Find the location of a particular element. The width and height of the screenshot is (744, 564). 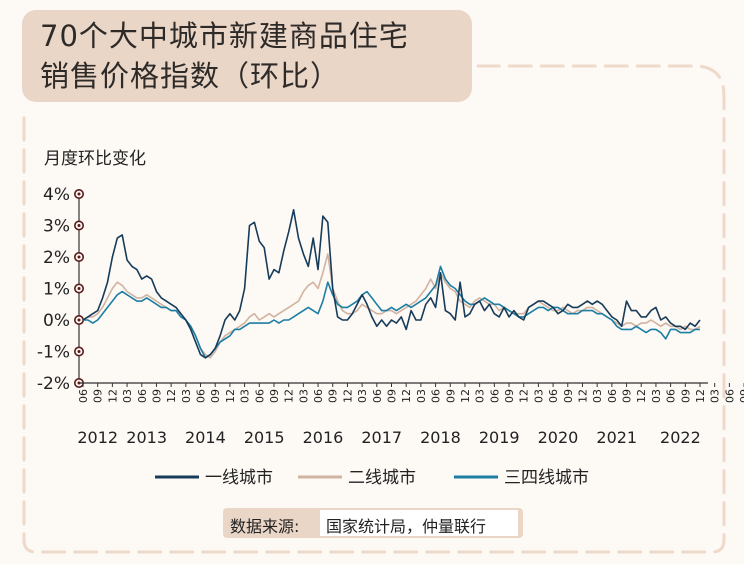

x-year-label: 2018 is located at coordinates (440, 437).